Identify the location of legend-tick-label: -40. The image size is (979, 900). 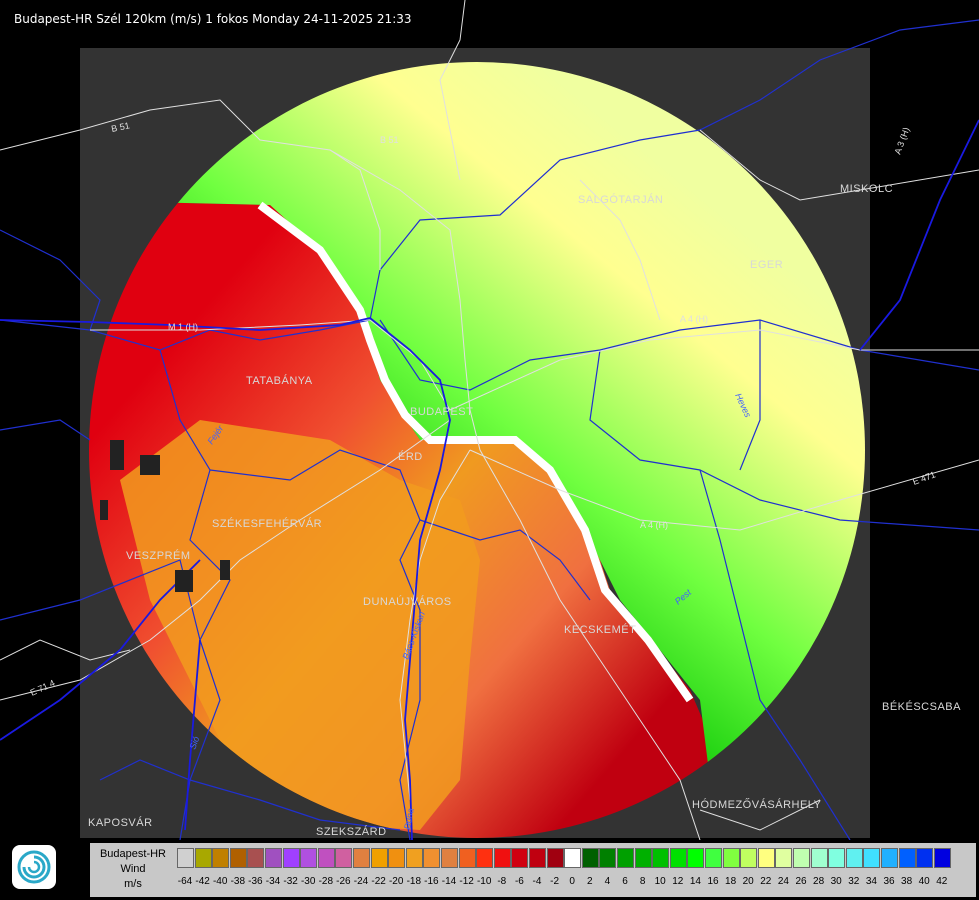
(220, 881).